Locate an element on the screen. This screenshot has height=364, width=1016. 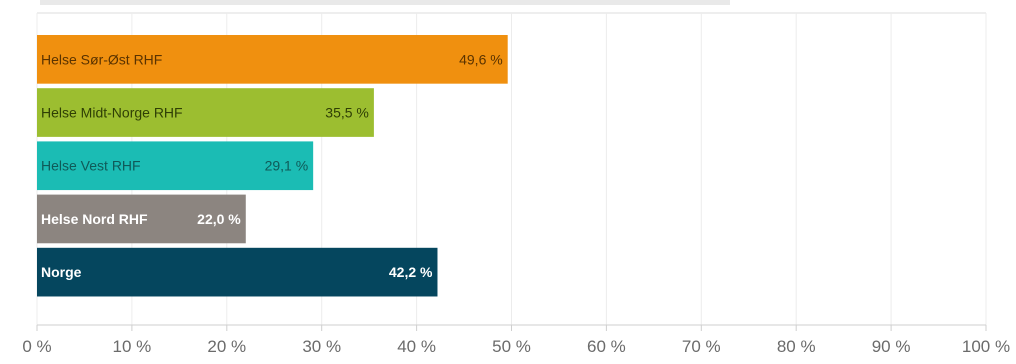
bar-value-label: 49,6 % is located at coordinates (481, 59).